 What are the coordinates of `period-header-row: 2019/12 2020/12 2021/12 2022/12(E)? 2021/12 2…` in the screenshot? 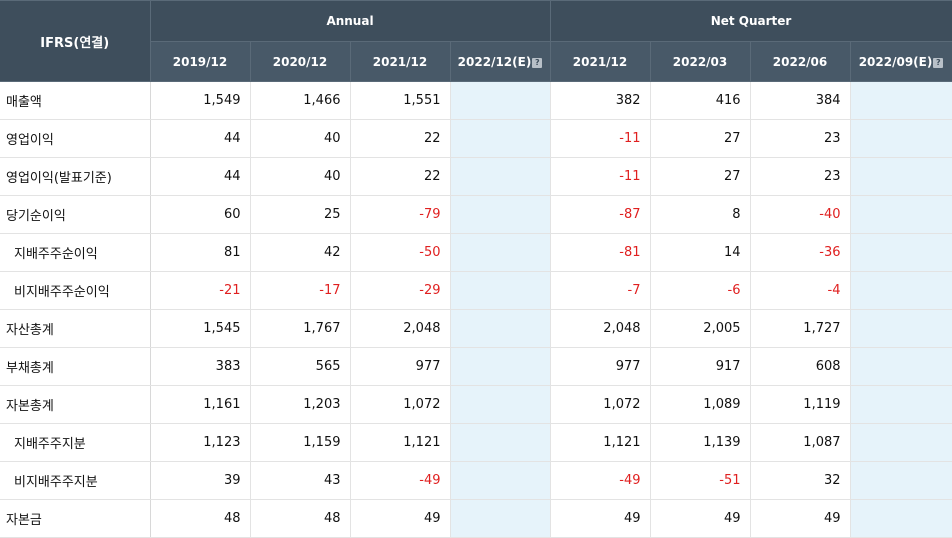 It's located at (476, 61).